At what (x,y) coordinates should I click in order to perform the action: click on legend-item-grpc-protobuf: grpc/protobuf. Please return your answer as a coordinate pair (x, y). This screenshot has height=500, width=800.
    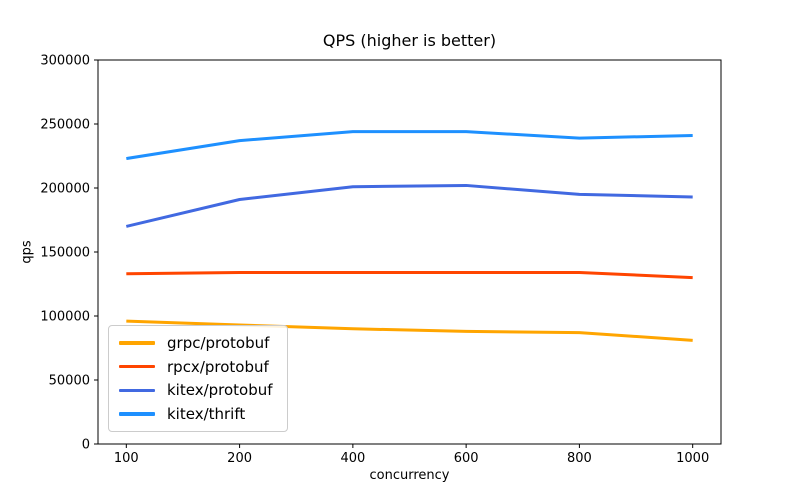
    Looking at the image, I should click on (198, 343).